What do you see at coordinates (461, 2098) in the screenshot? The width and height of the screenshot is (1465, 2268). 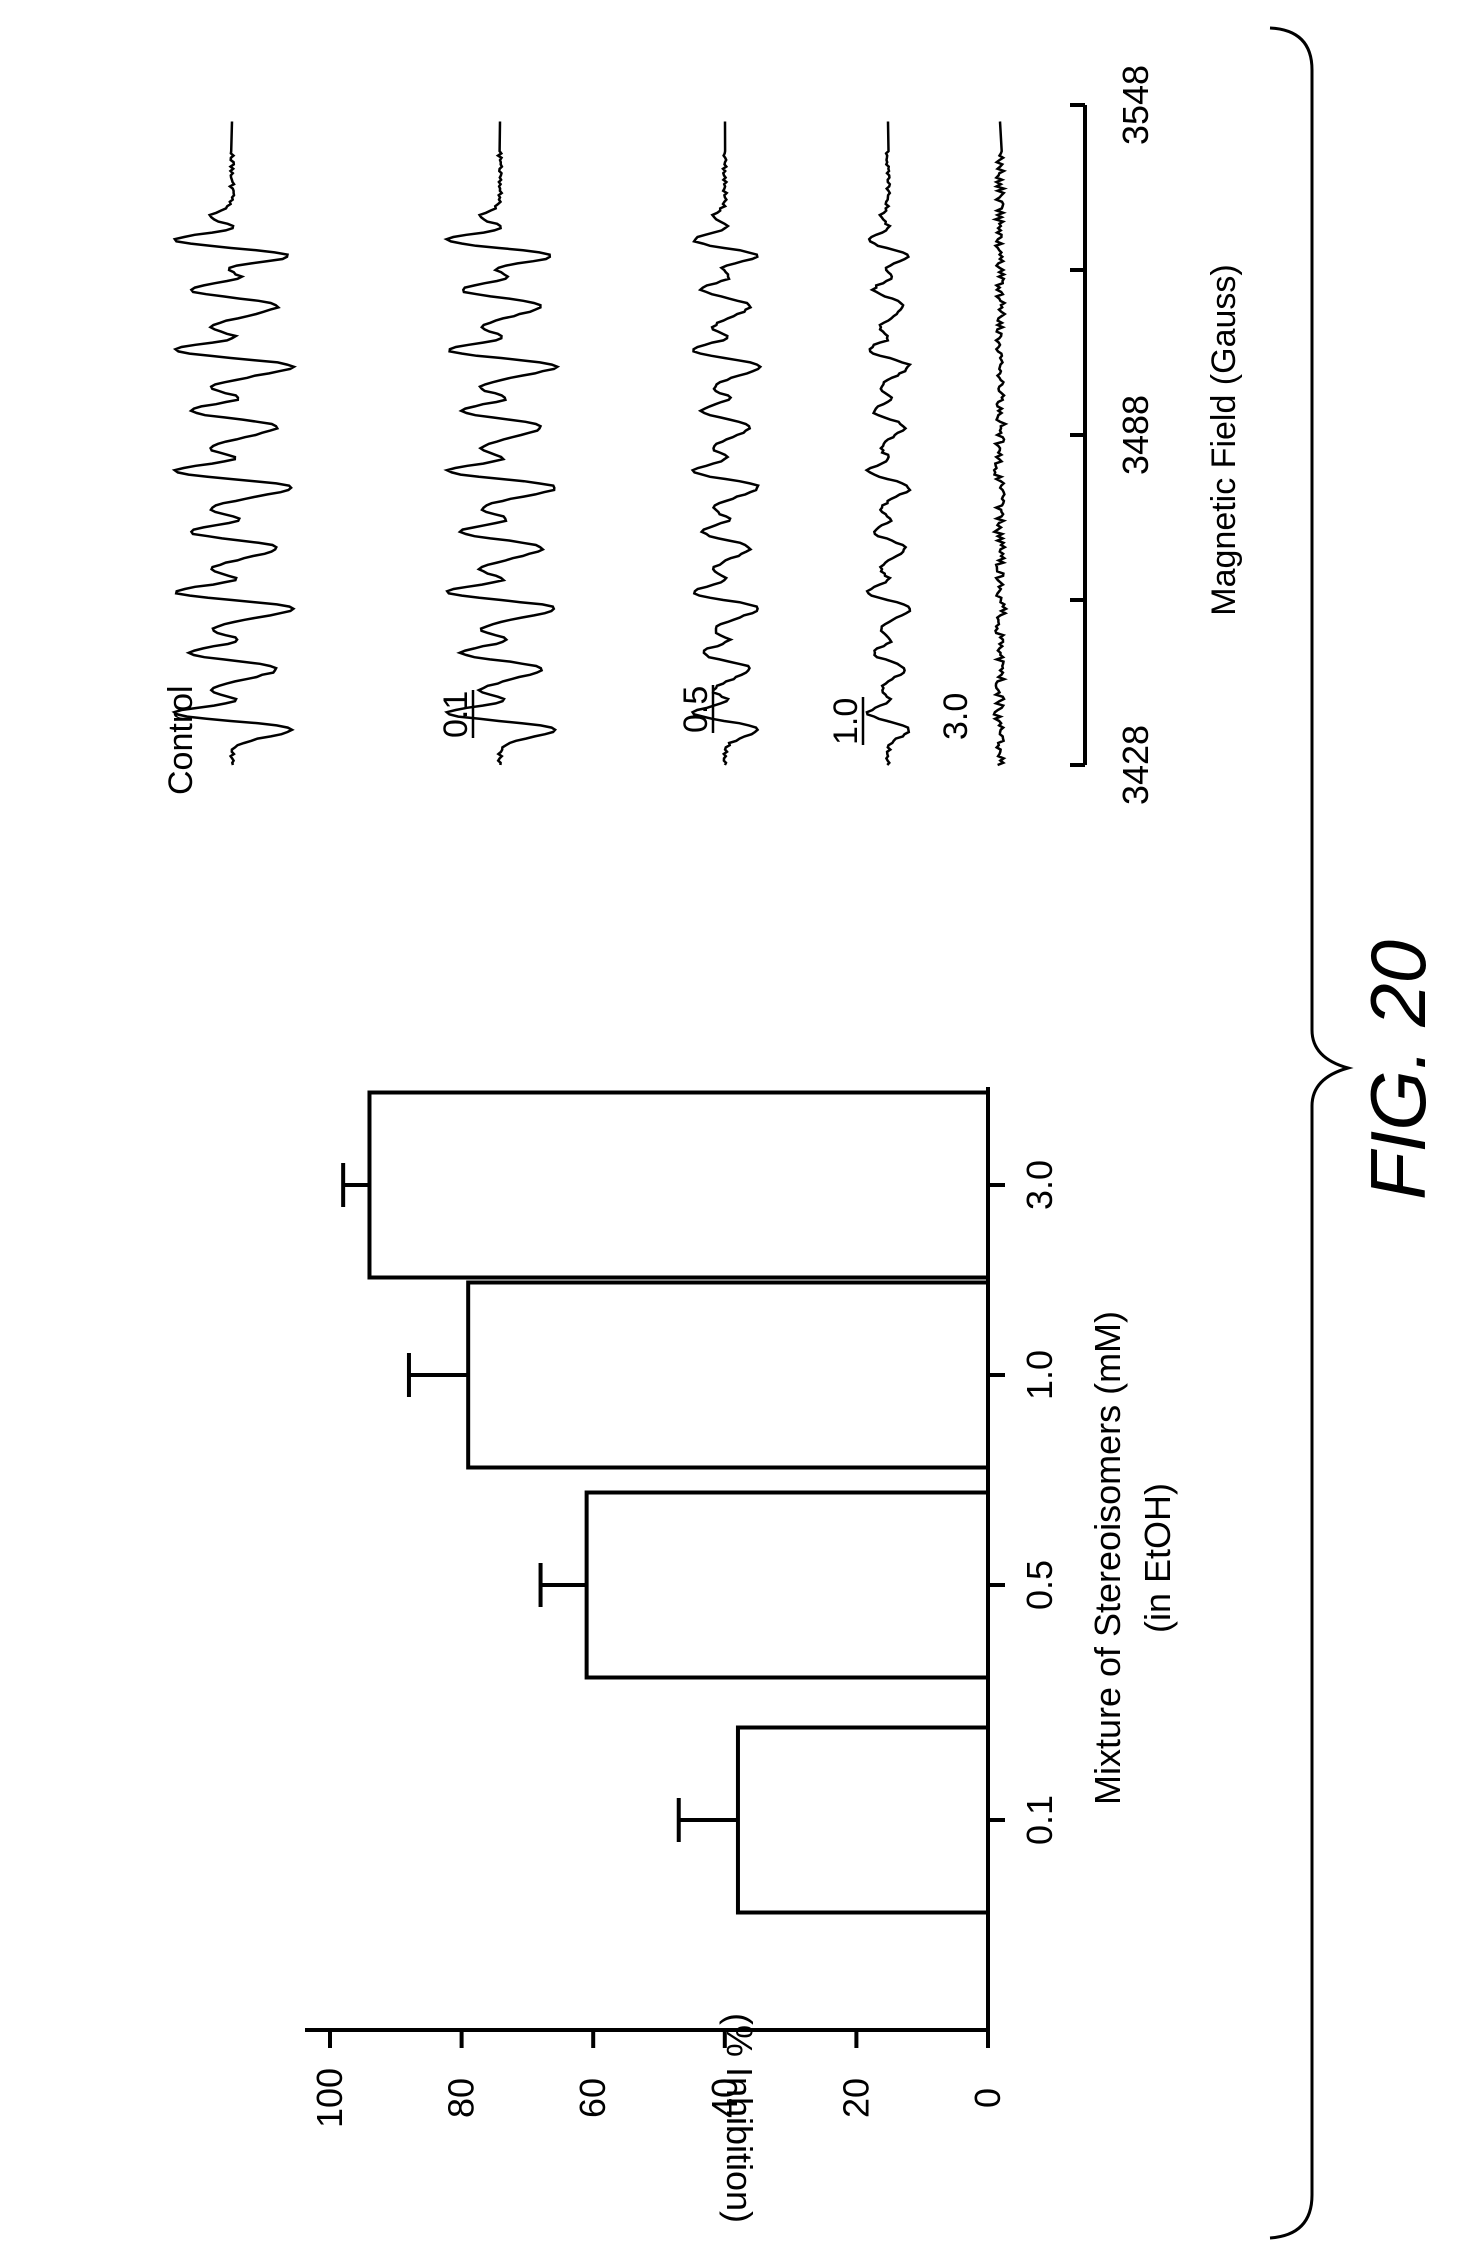 I see `y-tick-label: 80` at bounding box center [461, 2098].